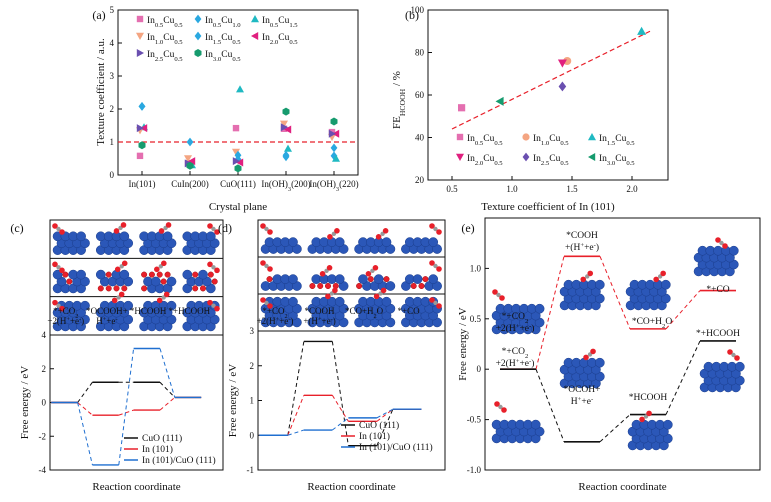 The image size is (771, 502). What do you see at coordinates (632, 189) in the screenshot?
I see `b-xtick-label: 2.0` at bounding box center [632, 189].